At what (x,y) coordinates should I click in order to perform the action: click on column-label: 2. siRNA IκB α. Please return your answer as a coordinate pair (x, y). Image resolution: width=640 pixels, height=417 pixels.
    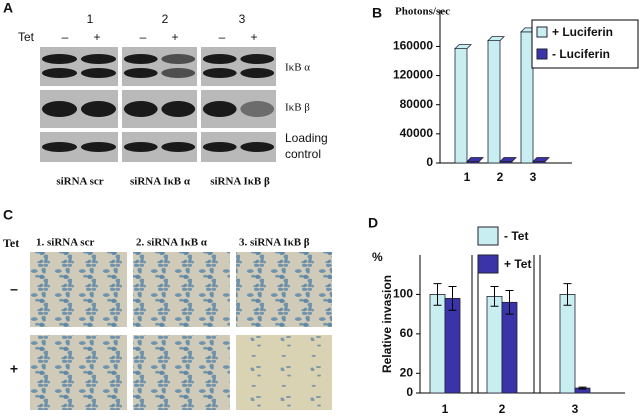
    Looking at the image, I should click on (172, 243).